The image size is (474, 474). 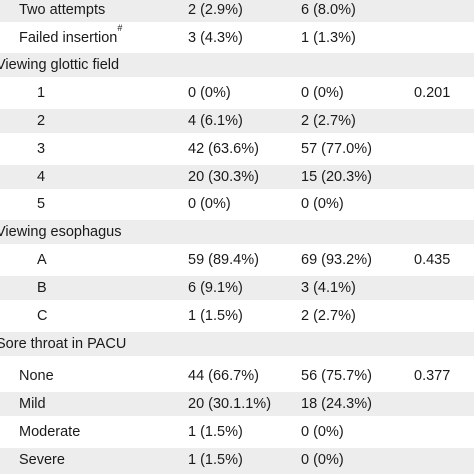 What do you see at coordinates (41, 204) in the screenshot?
I see `row-label: 5` at bounding box center [41, 204].